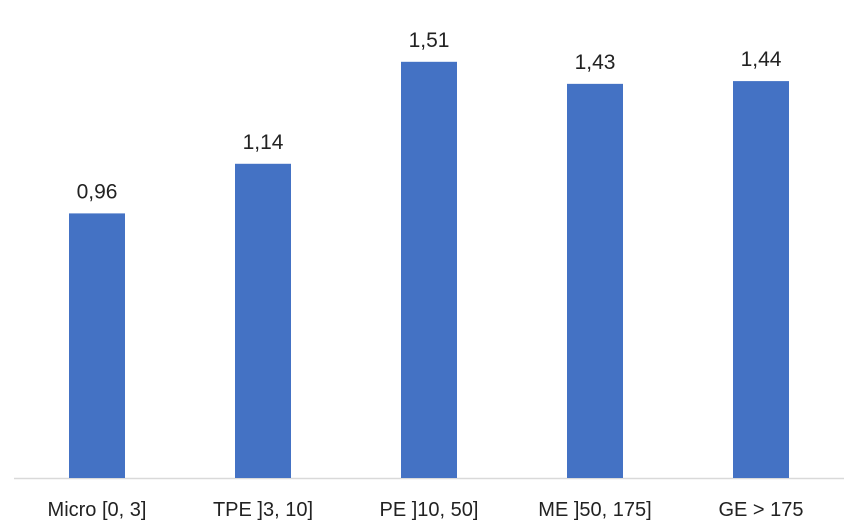 Image resolution: width=858 pixels, height=526 pixels. I want to click on data-label-3: 1,43, so click(595, 62).